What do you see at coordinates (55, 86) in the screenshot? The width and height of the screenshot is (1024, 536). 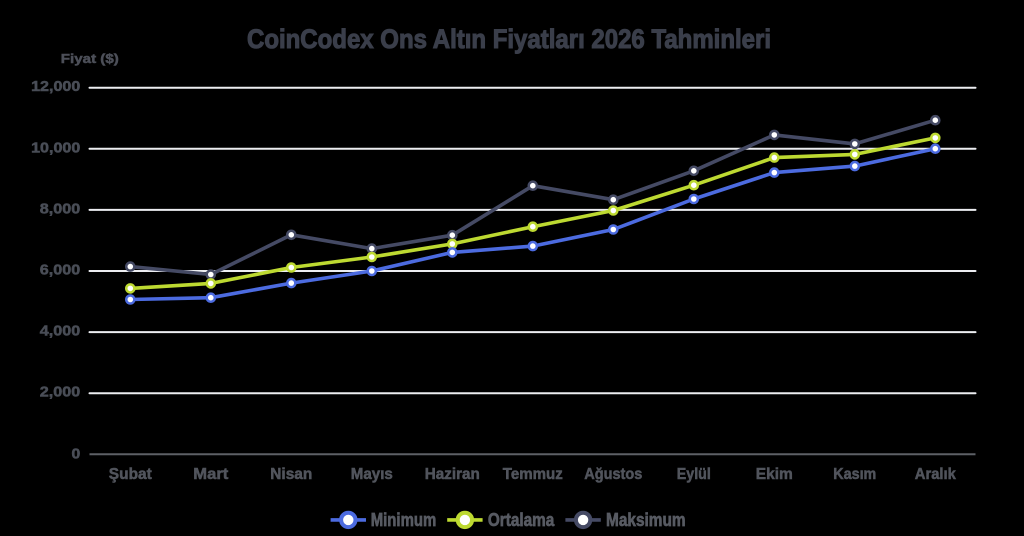 I see `svg-text: 12,000` at bounding box center [55, 86].